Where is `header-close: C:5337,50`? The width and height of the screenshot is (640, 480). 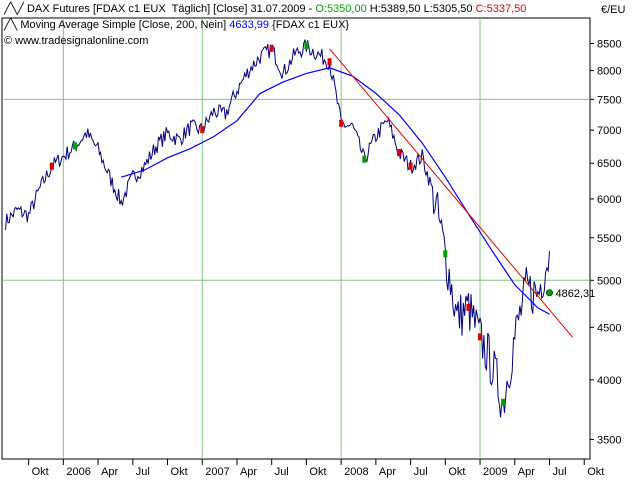 header-close: C:5337,50 is located at coordinates (501, 9).